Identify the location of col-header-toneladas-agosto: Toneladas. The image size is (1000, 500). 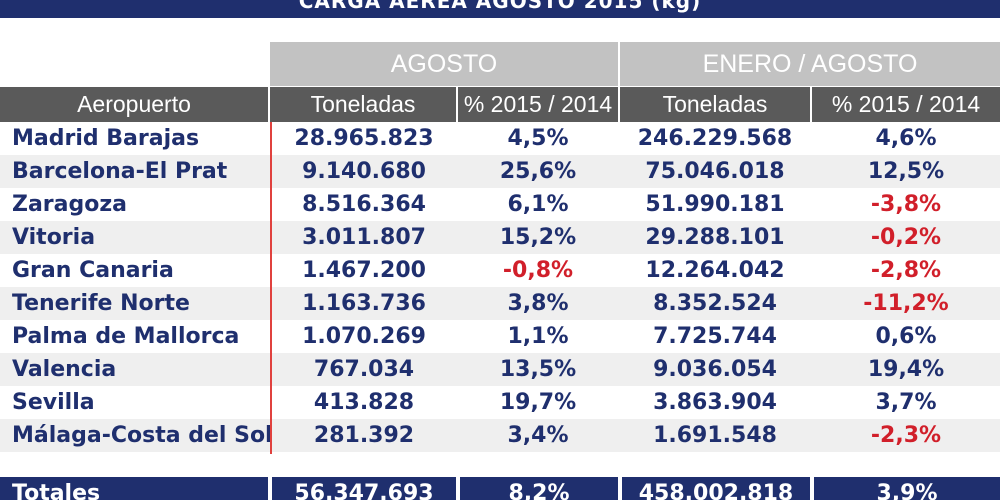
(363, 104).